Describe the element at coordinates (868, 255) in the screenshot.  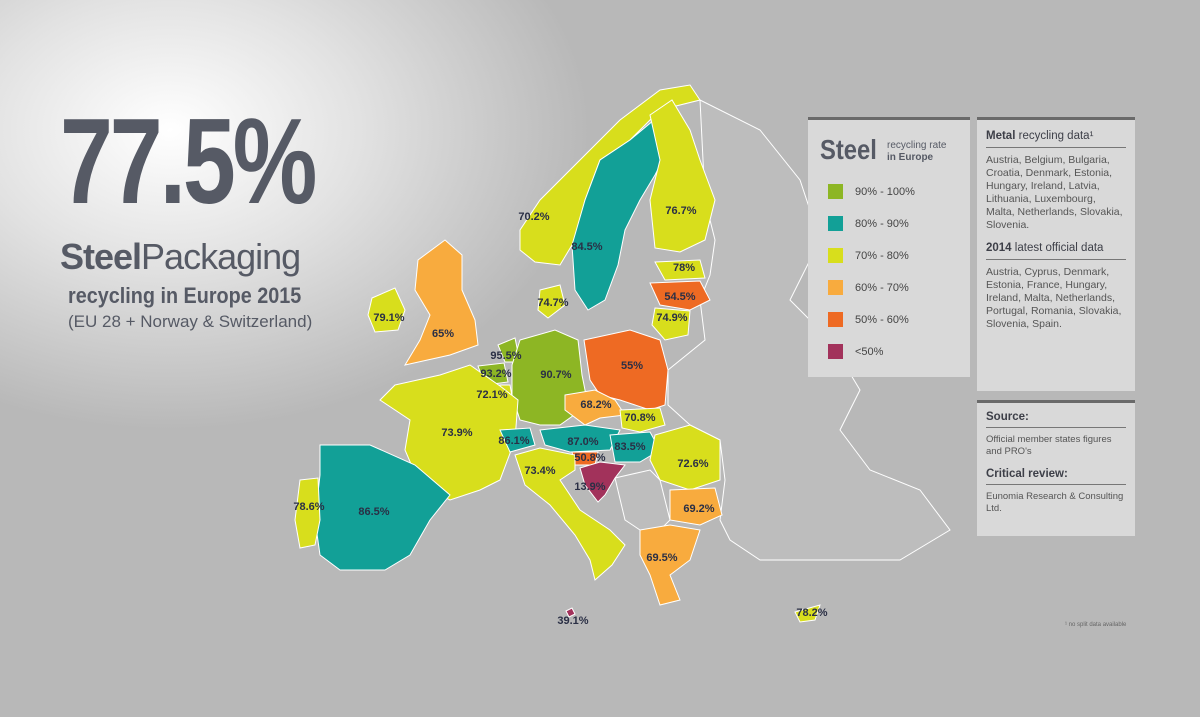
I see `legend-item: 70% - 80%` at that location.